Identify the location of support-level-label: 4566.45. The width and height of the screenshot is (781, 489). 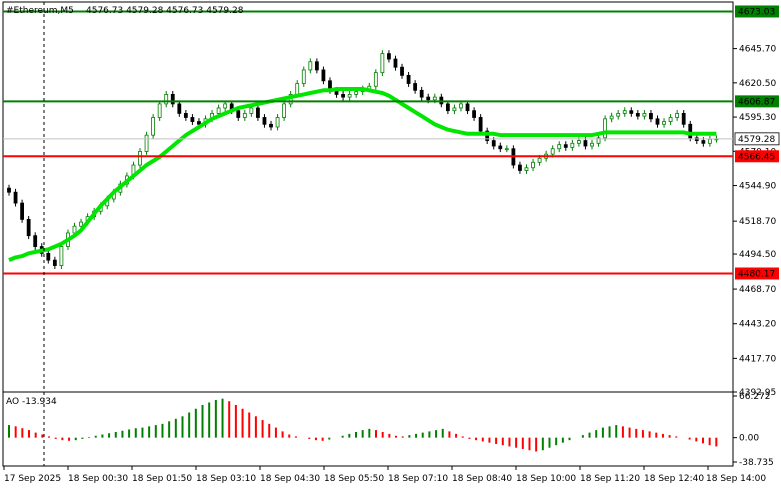
(756, 157).